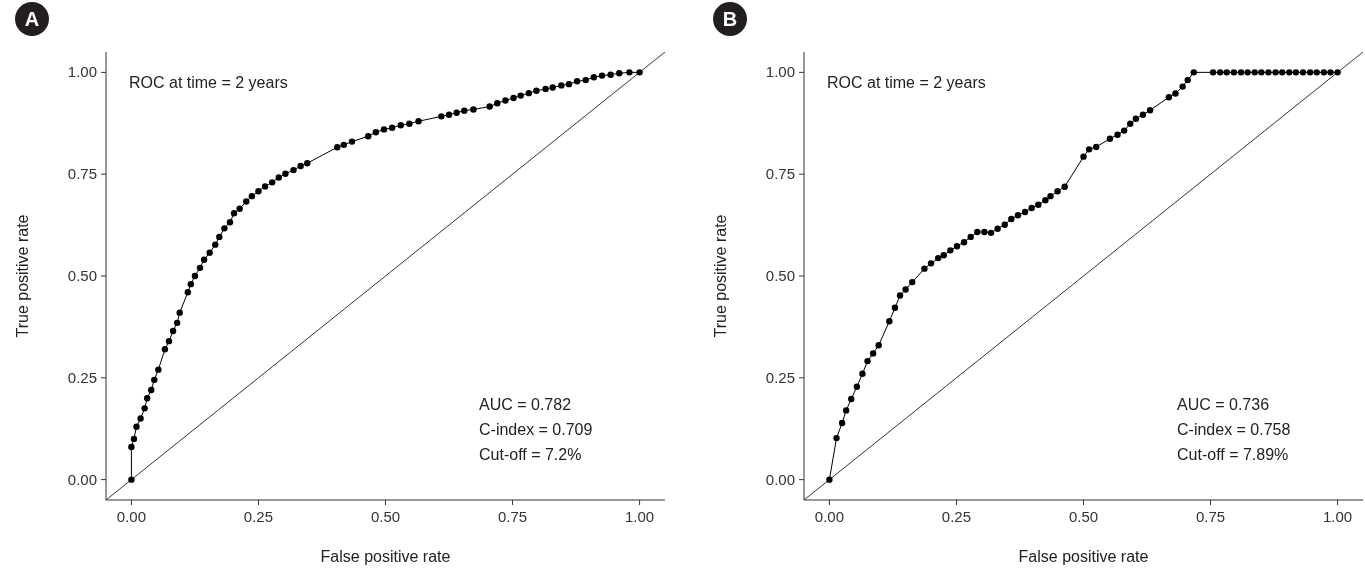 This screenshot has height=577, width=1365. What do you see at coordinates (1233, 454) in the screenshot?
I see `annotation: Cut-off = 7.89%` at bounding box center [1233, 454].